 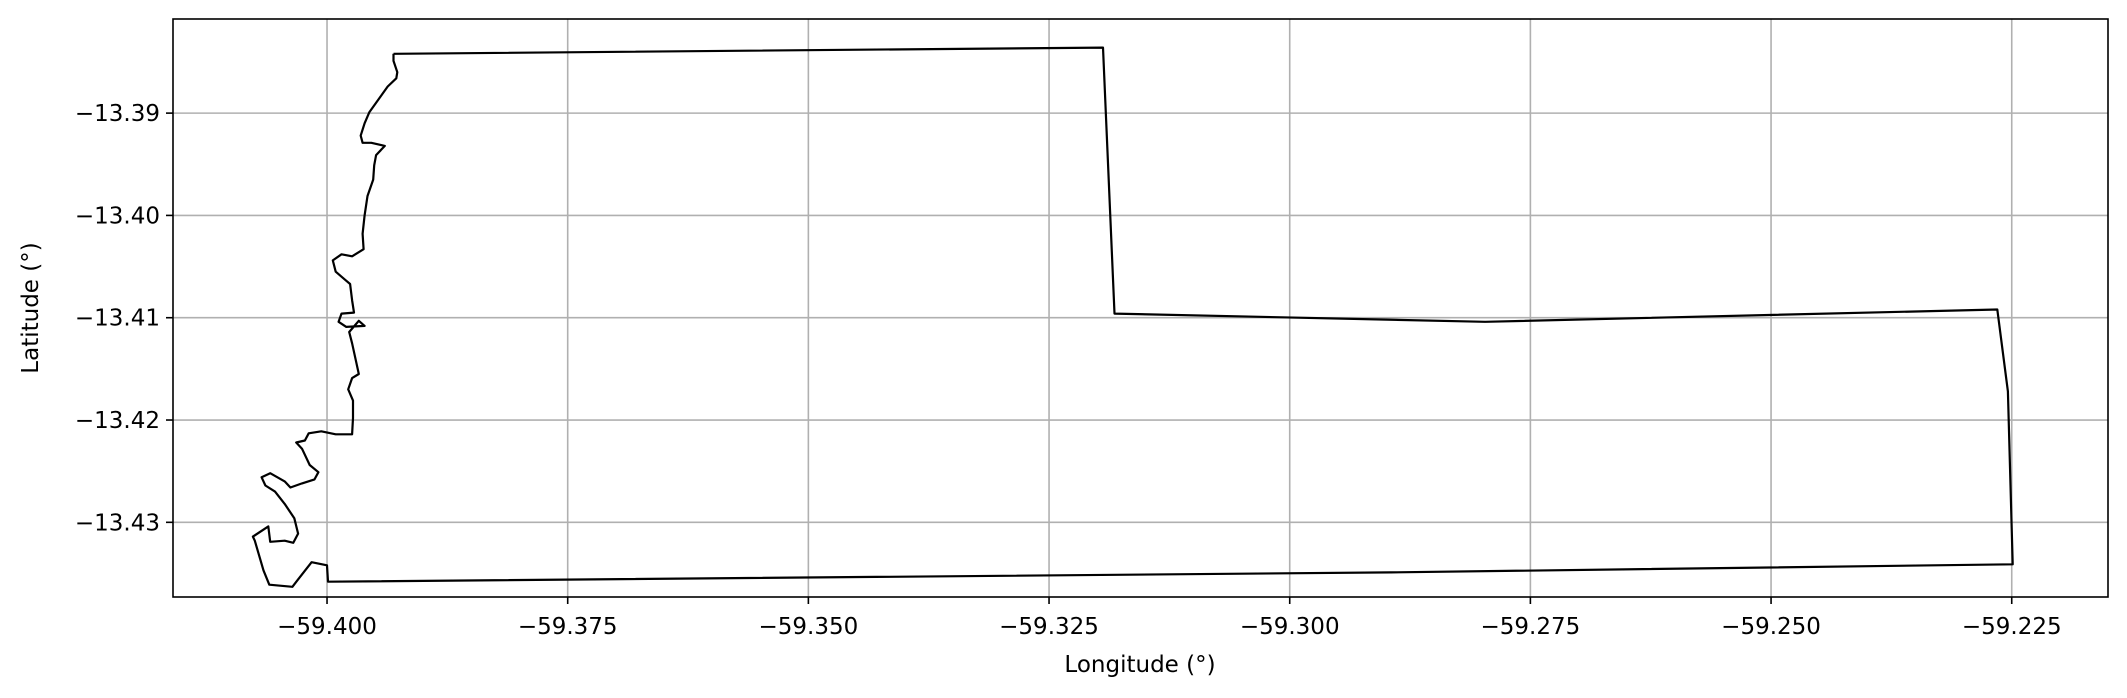 I want to click on x-tick-label: −59.250, so click(x=1771, y=627).